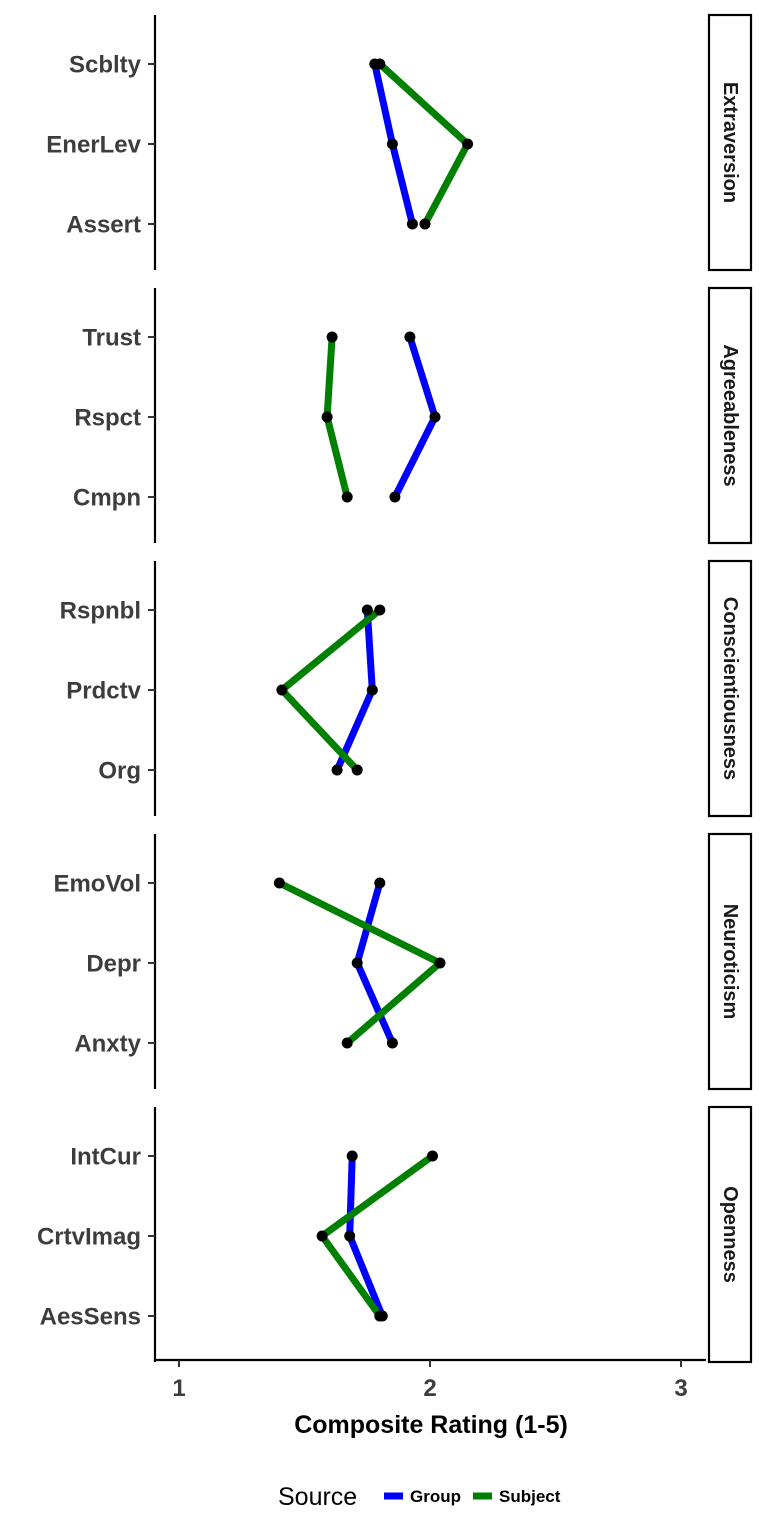 This screenshot has height=1536, width=768. I want to click on facet-label-neuroticism: Neuroticism, so click(730, 962).